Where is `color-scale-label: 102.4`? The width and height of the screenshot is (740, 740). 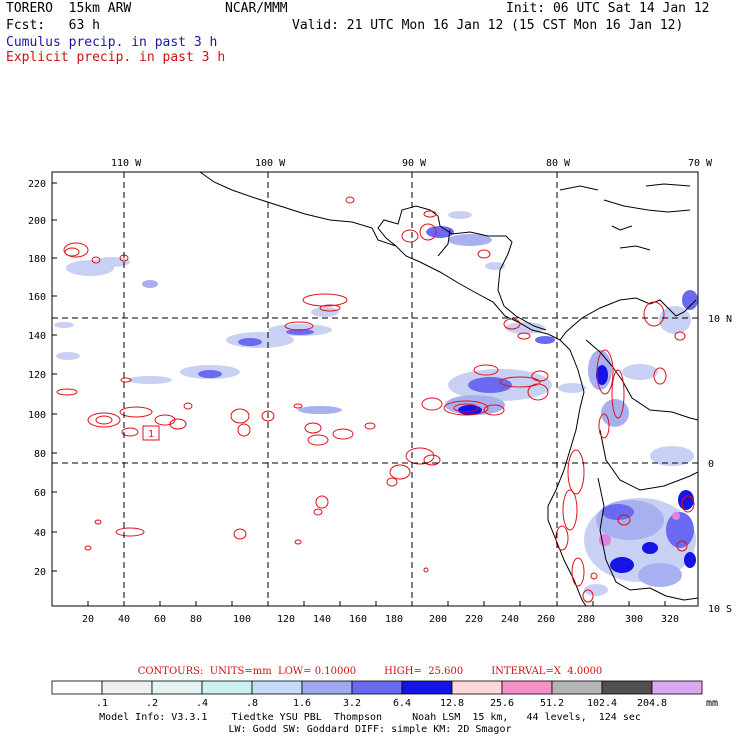 color-scale-label: 102.4 is located at coordinates (602, 703).